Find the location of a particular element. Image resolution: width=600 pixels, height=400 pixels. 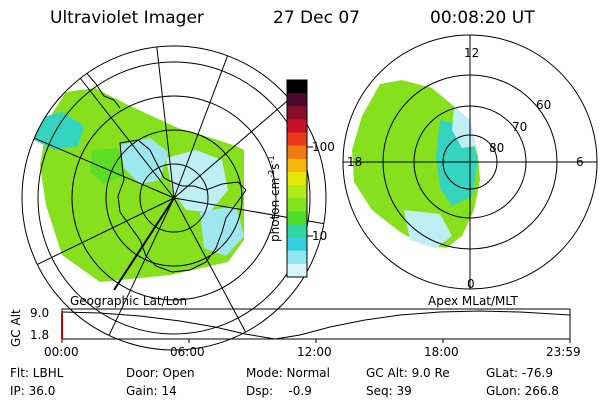

unit-text: photon cm is located at coordinates (275, 209).